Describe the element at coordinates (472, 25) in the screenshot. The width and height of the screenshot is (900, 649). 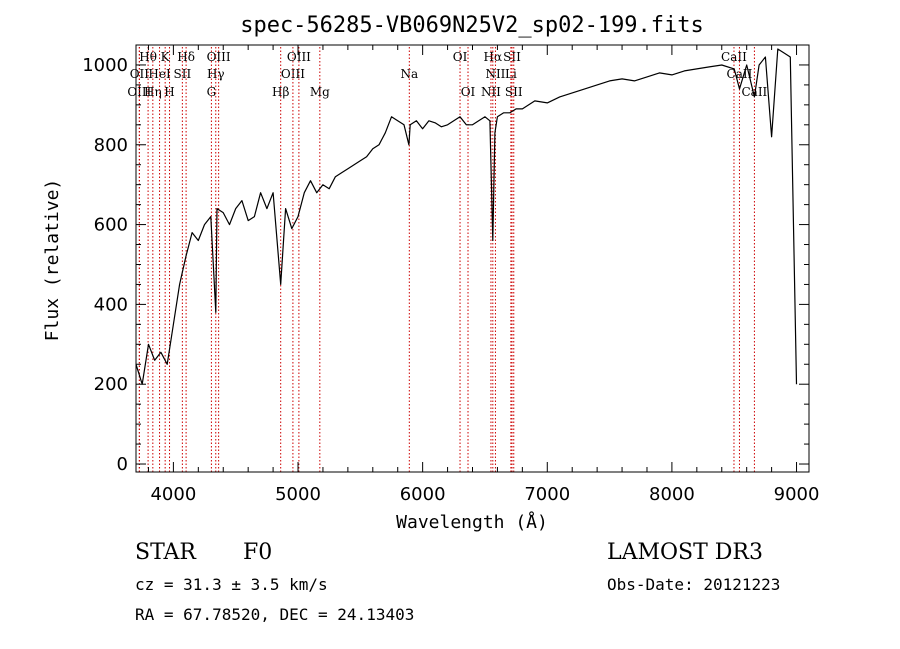
I see `chart-title: spec-56285-VB069N25V2_sp02-199.fits` at that location.